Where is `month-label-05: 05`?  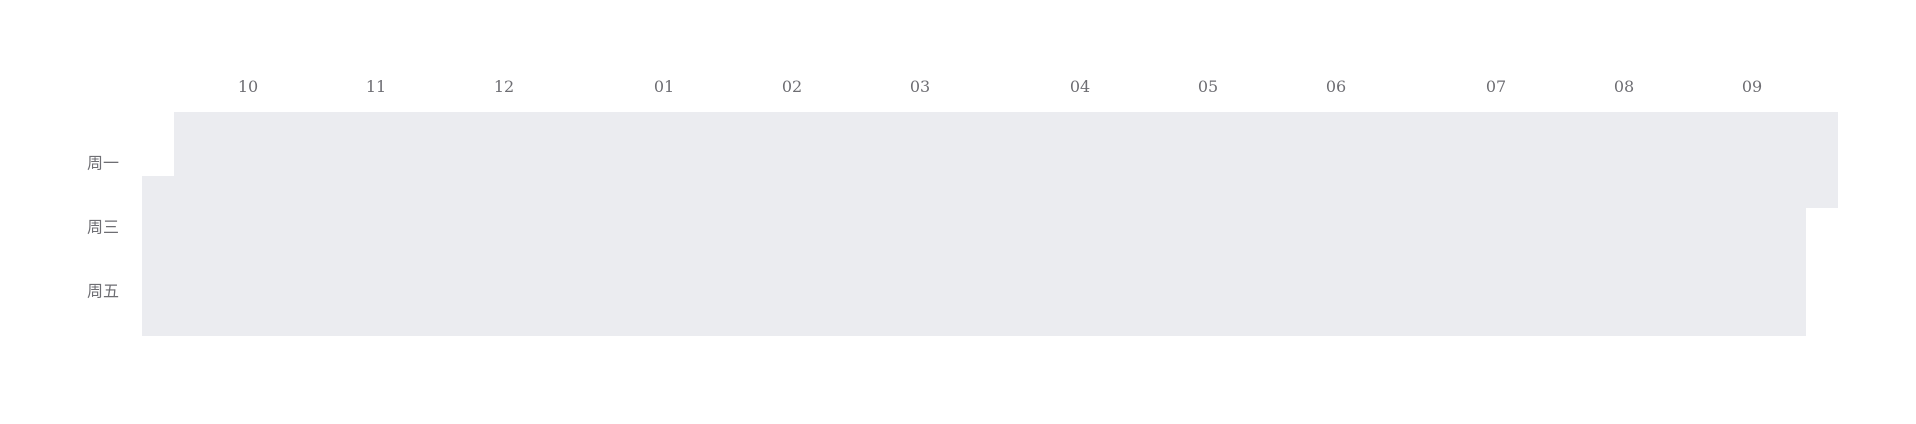 month-label-05: 05 is located at coordinates (1208, 86).